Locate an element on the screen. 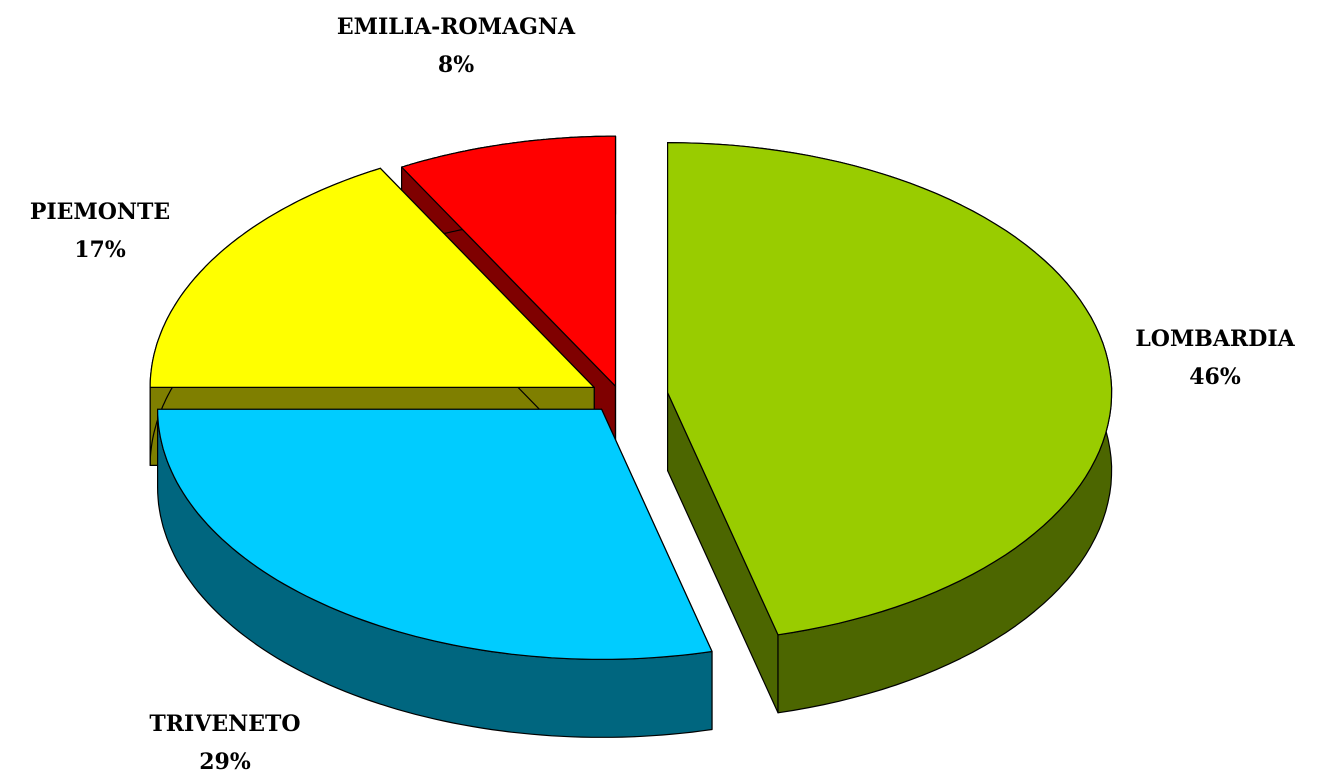 The image size is (1326, 779). data-label: 17% is located at coordinates (100, 250).